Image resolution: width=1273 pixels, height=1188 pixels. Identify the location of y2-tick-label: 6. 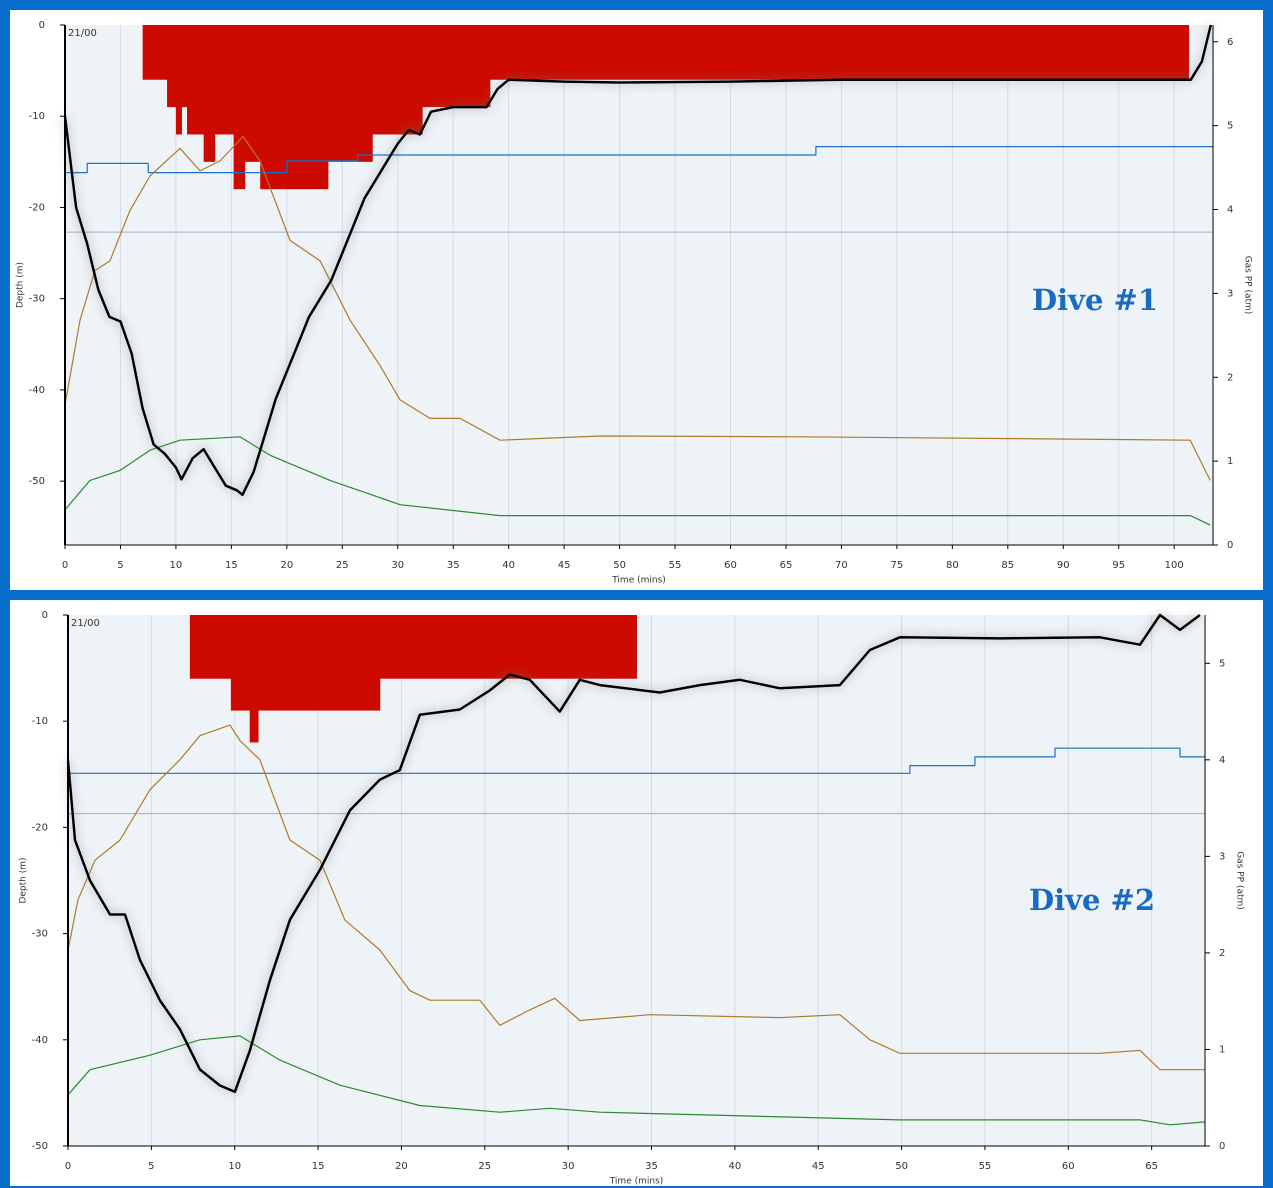
(1230, 42).